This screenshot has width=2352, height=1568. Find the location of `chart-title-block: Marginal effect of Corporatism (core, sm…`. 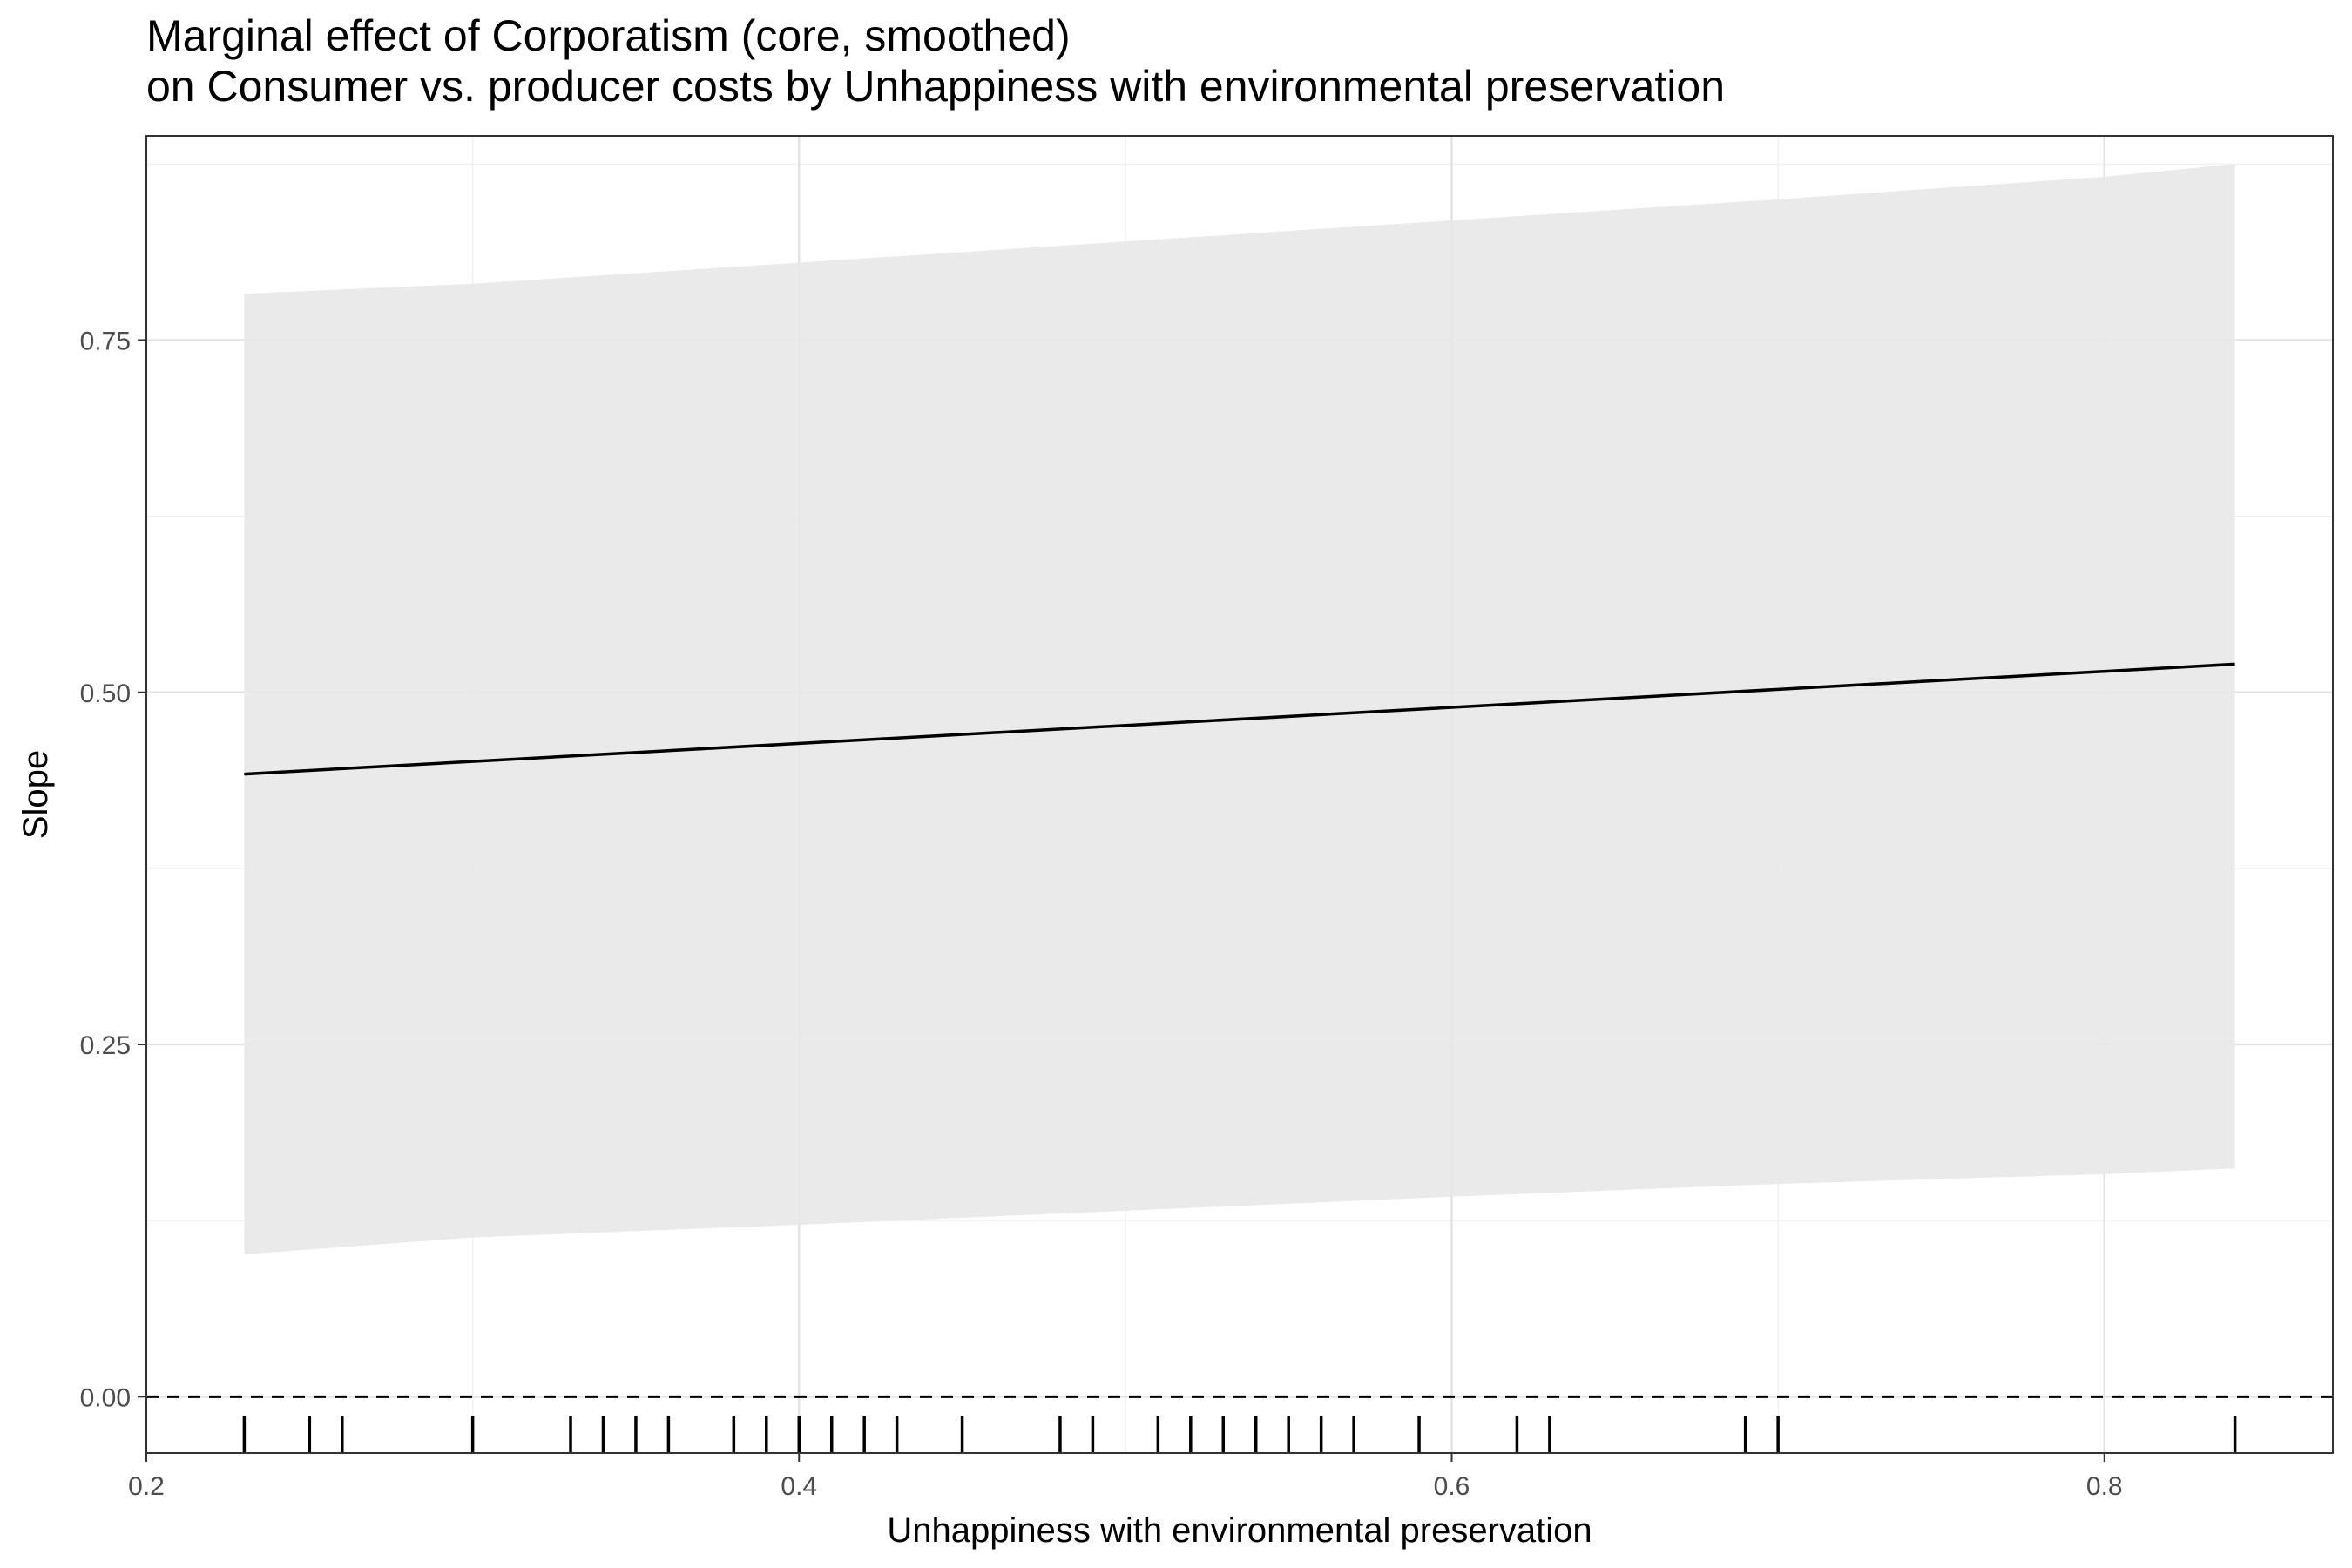

chart-title-block: Marginal effect of Corporatism (core, sm… is located at coordinates (935, 61).